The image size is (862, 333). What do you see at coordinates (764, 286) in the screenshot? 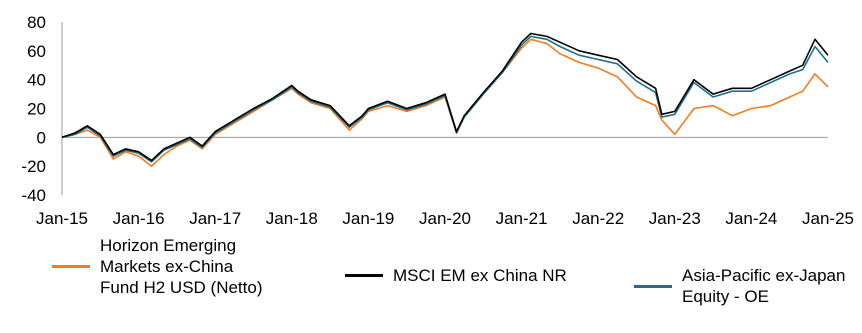
I see `legend-label-asia-pacific: Asia-Pacific ex-Japan Equity - OE` at bounding box center [764, 286].